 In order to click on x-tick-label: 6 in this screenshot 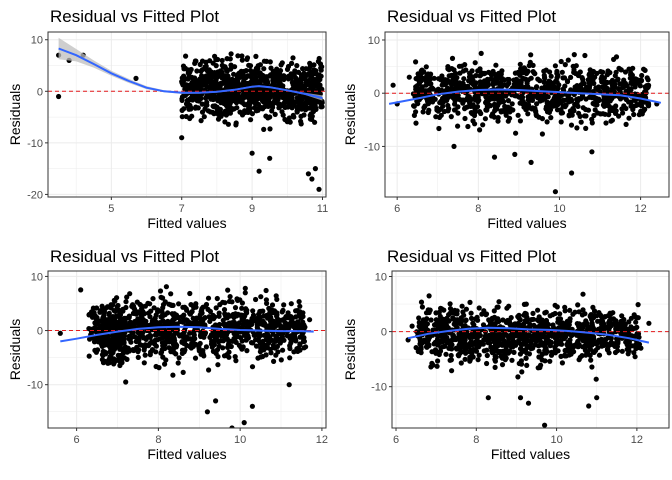, I will do `click(397, 209)`.